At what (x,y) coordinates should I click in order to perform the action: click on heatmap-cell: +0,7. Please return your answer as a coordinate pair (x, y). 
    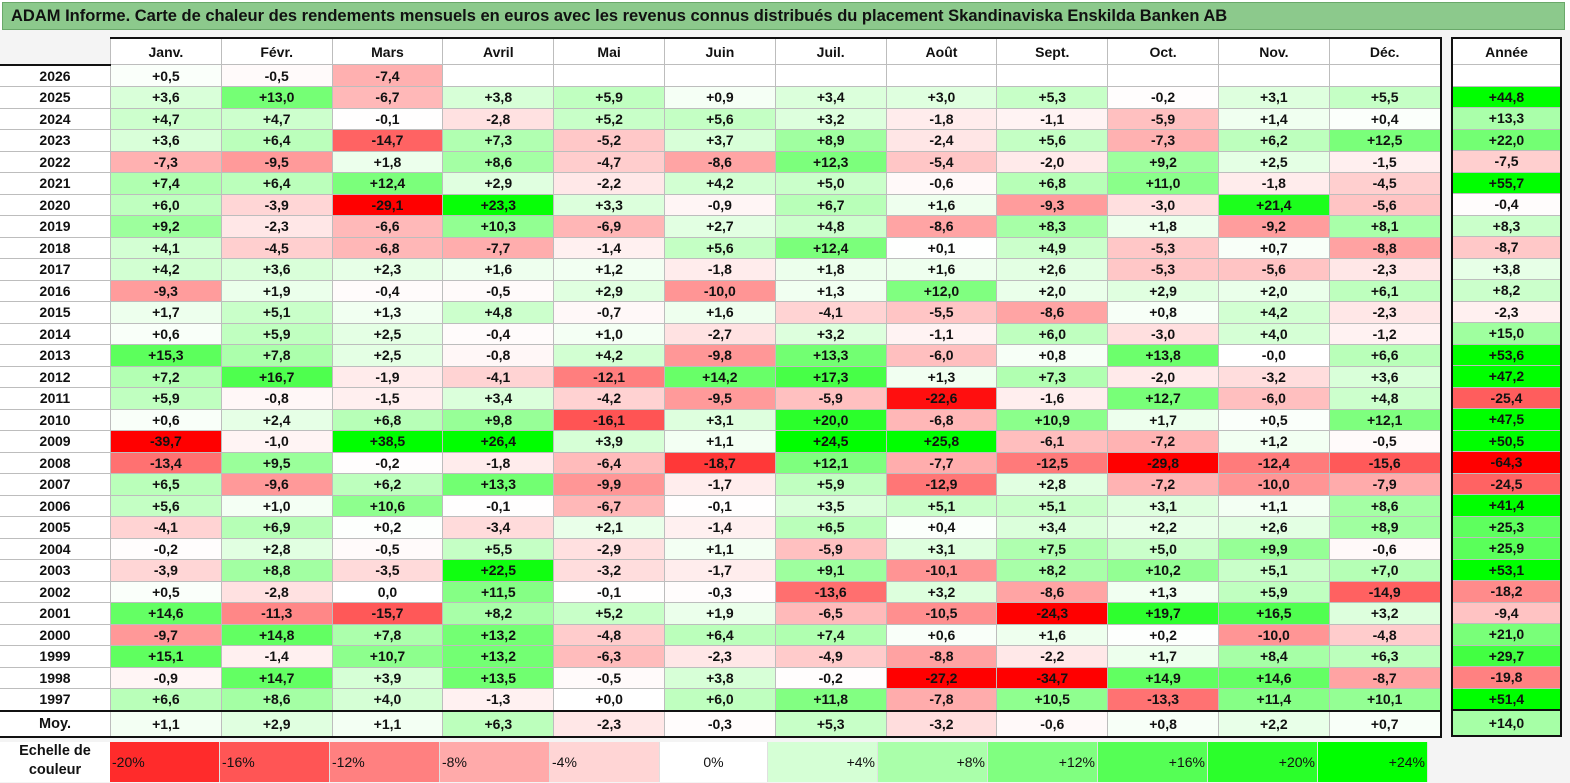
    Looking at the image, I should click on (1385, 723).